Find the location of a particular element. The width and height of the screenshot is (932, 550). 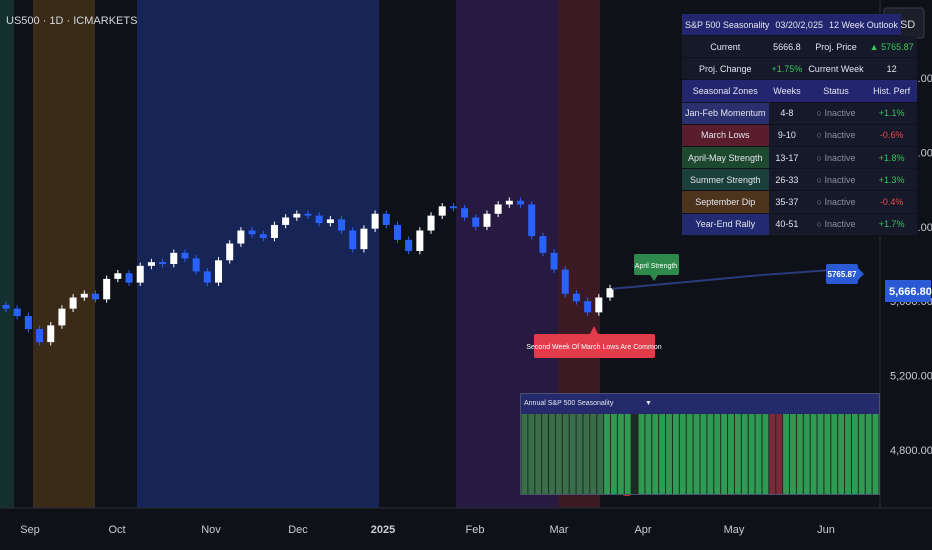

zone-row: Jan-Feb Momentum 4-8 ○ Inactive +1.1% is located at coordinates (799, 113).